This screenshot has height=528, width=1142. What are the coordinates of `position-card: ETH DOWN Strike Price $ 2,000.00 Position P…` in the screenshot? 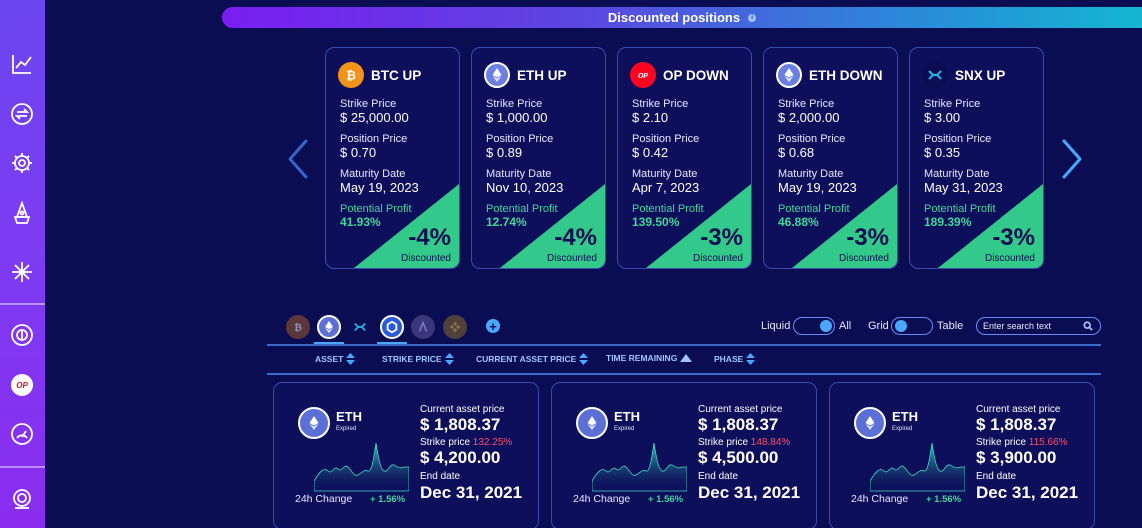 It's located at (830, 158).